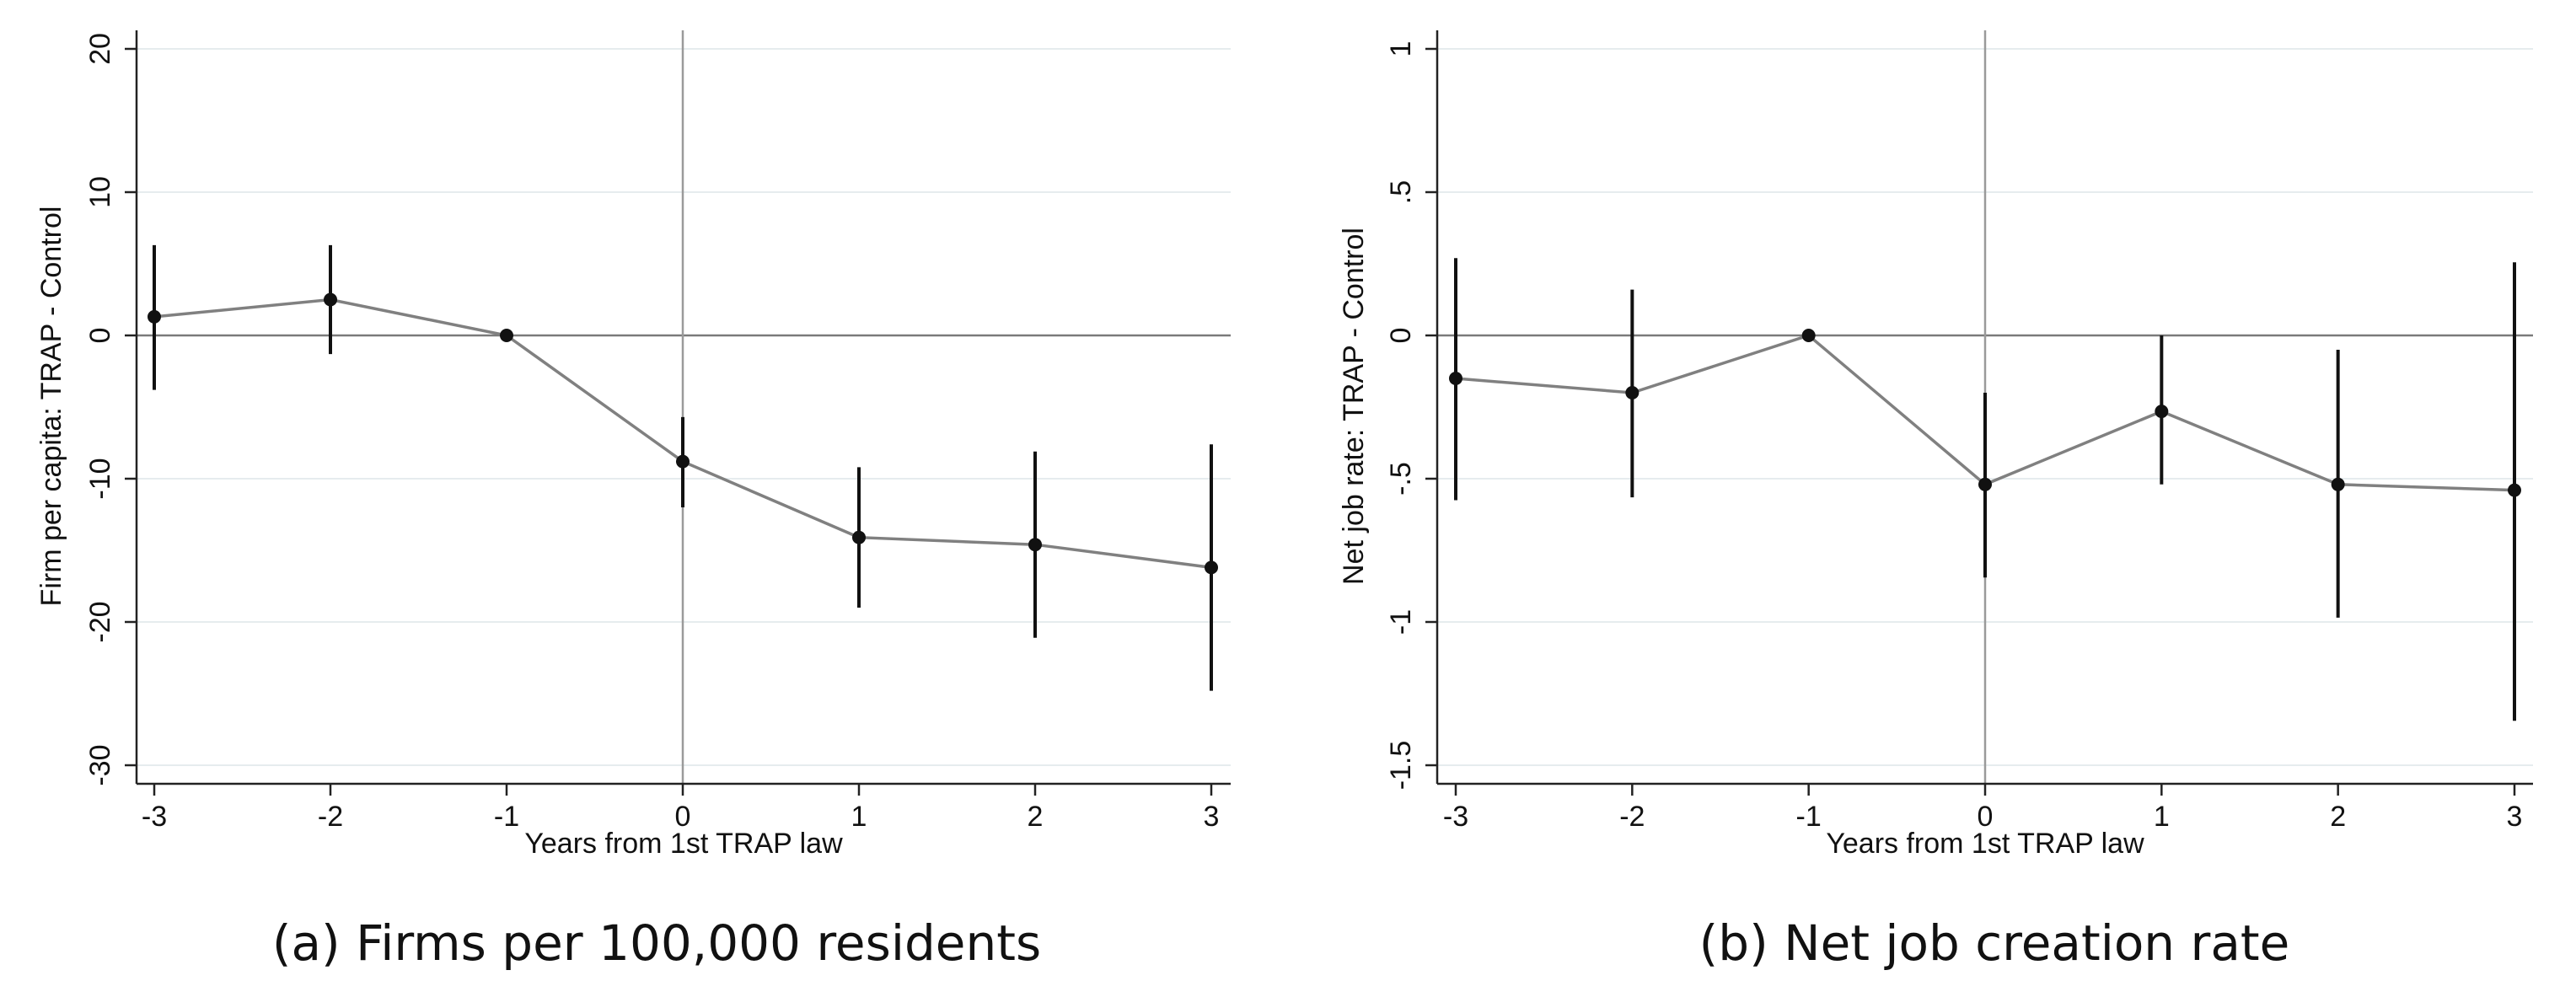  What do you see at coordinates (51, 406) in the screenshot?
I see `y-axis-title: Firm per capita: TRAP - Control` at bounding box center [51, 406].